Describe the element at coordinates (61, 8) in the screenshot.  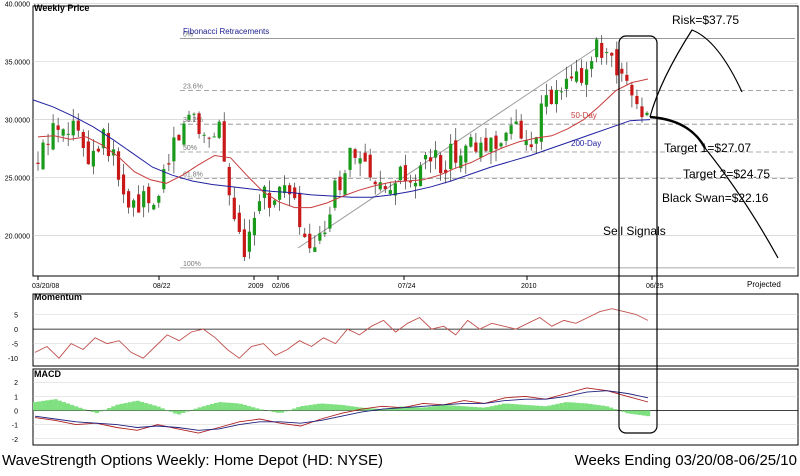
I see `price-panel-title: Weekly Price` at that location.